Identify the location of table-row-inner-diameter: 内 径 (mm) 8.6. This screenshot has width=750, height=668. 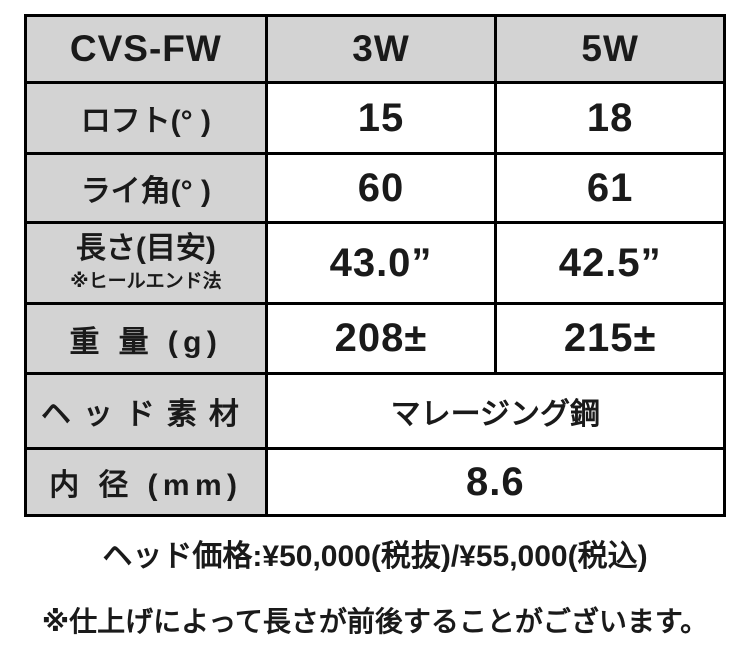
(375, 482).